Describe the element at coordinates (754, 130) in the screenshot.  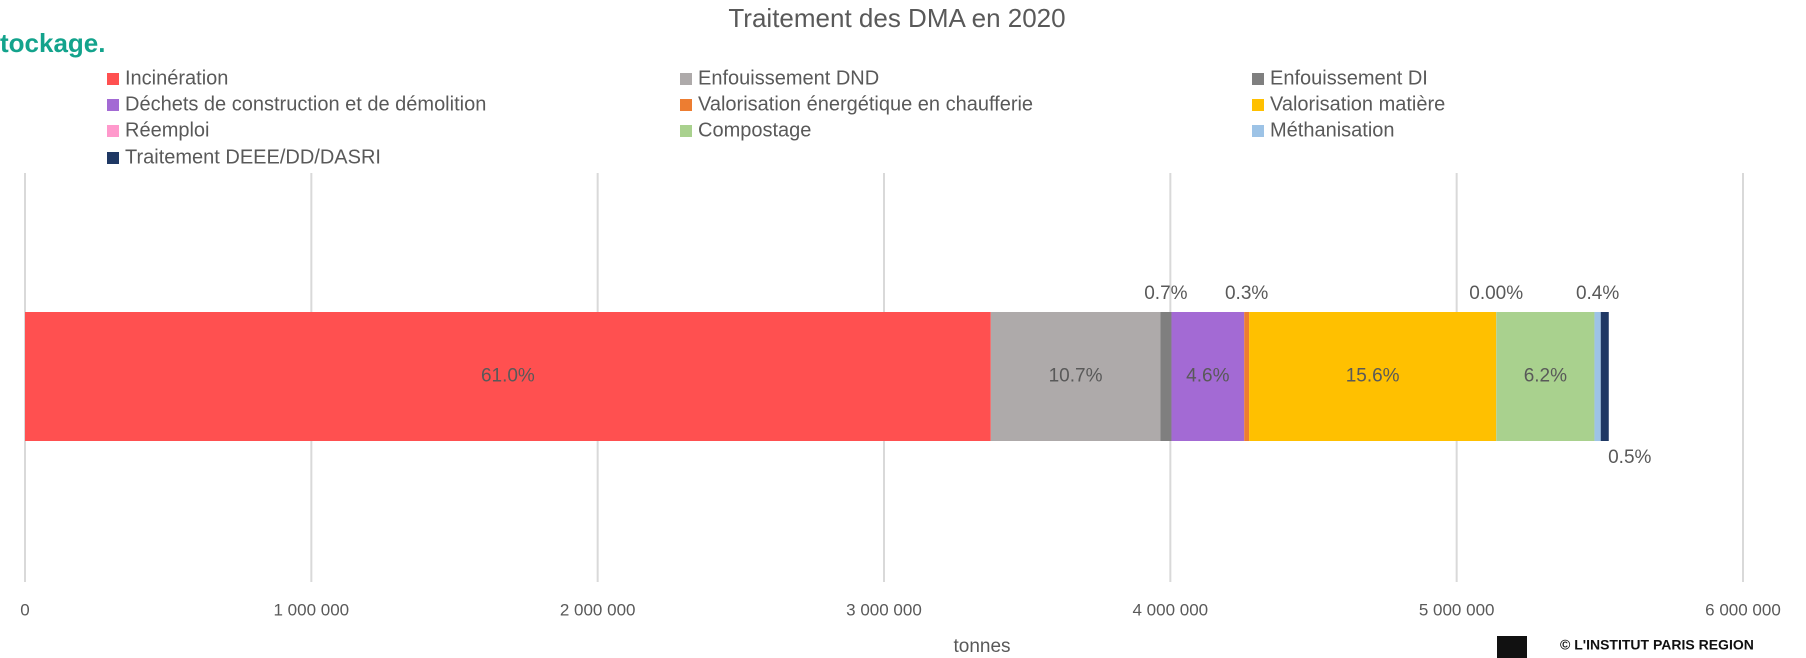
I see `legend-label: Compostage` at that location.